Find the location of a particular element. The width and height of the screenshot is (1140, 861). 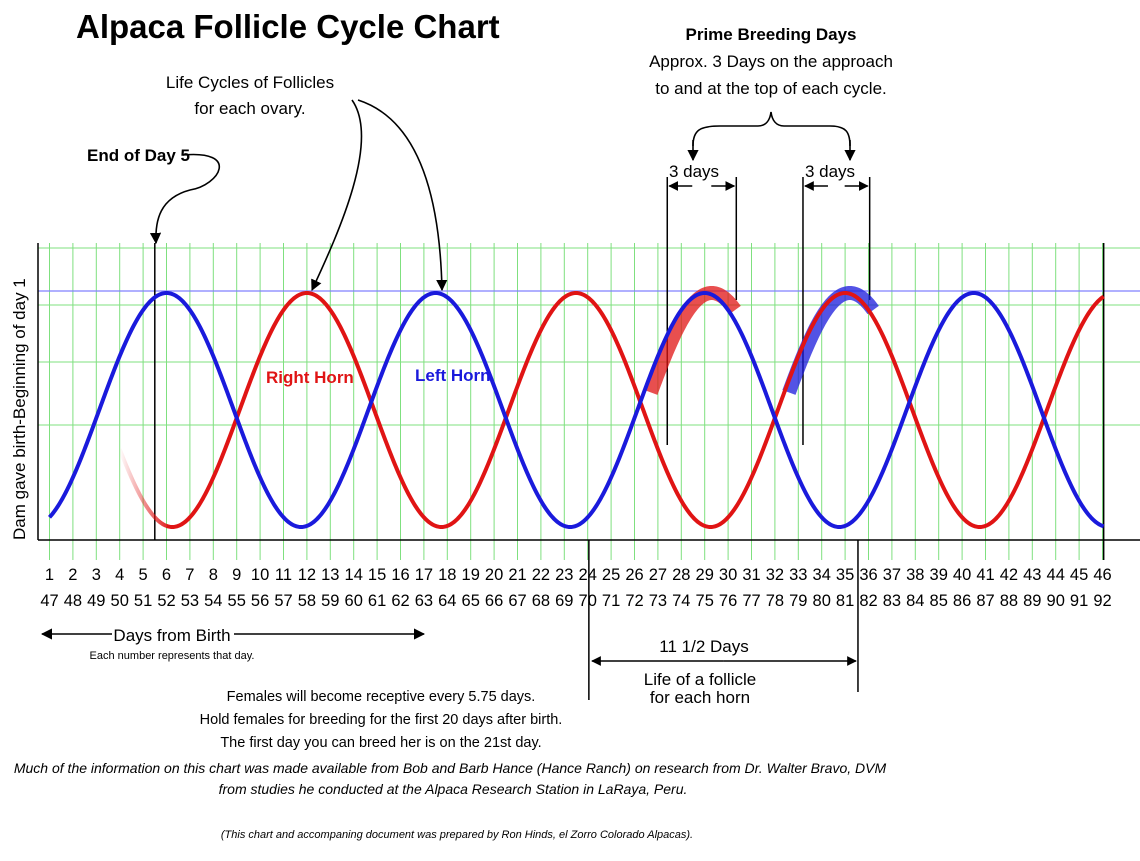

x-tick-label-row2: 72 is located at coordinates (634, 601).